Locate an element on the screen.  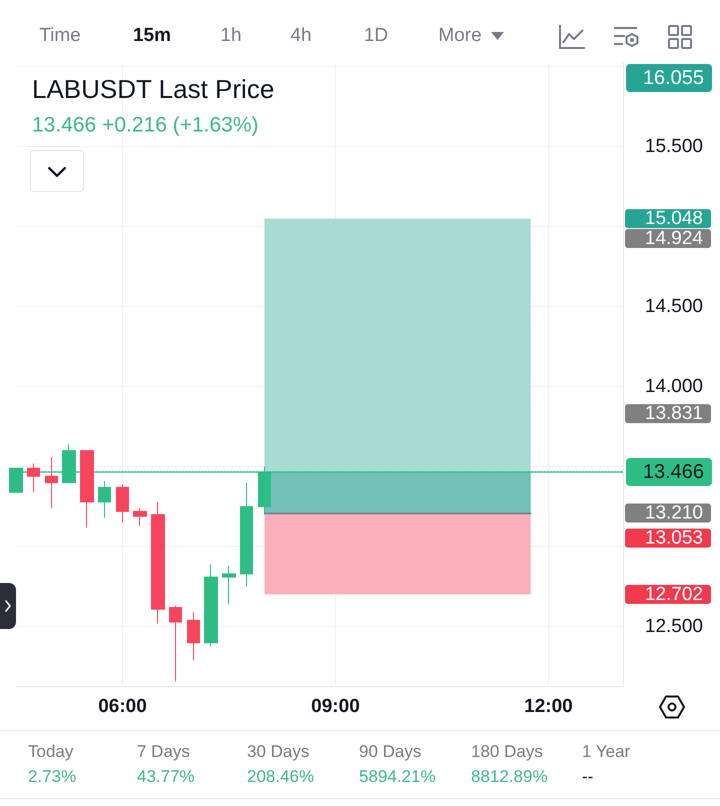
y-tick-label: 15.500 is located at coordinates (673, 146).